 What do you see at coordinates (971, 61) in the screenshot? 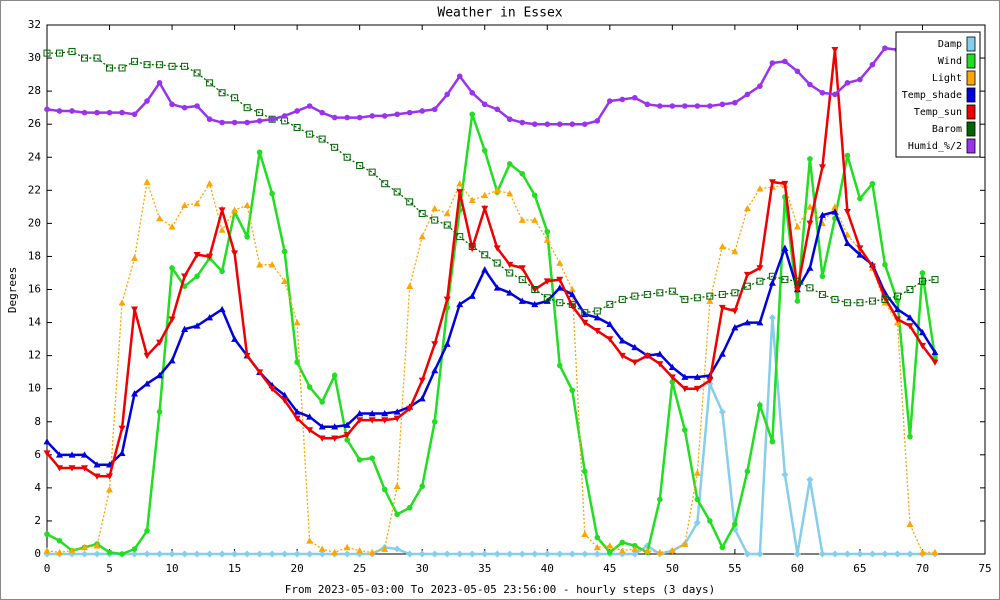
I see `legend-swatch` at bounding box center [971, 61].